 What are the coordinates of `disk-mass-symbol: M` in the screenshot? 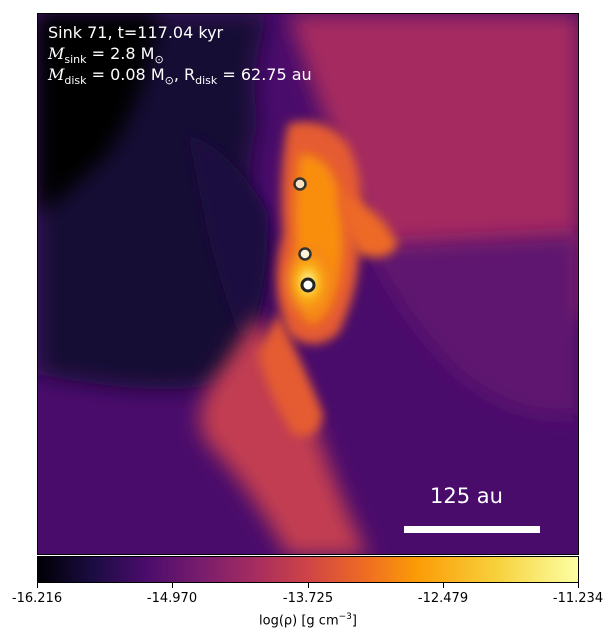 It's located at (56, 74).